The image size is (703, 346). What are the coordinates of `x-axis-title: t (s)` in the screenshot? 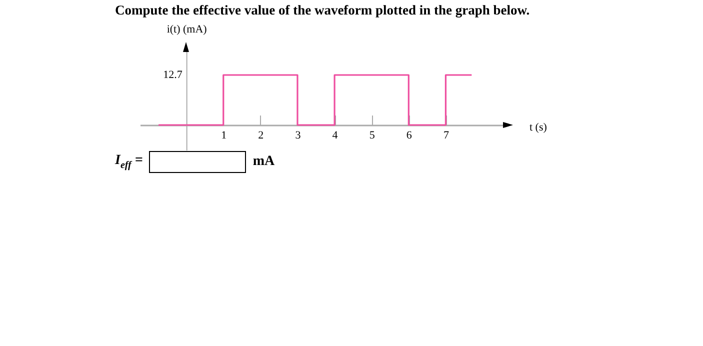 It's located at (539, 128).